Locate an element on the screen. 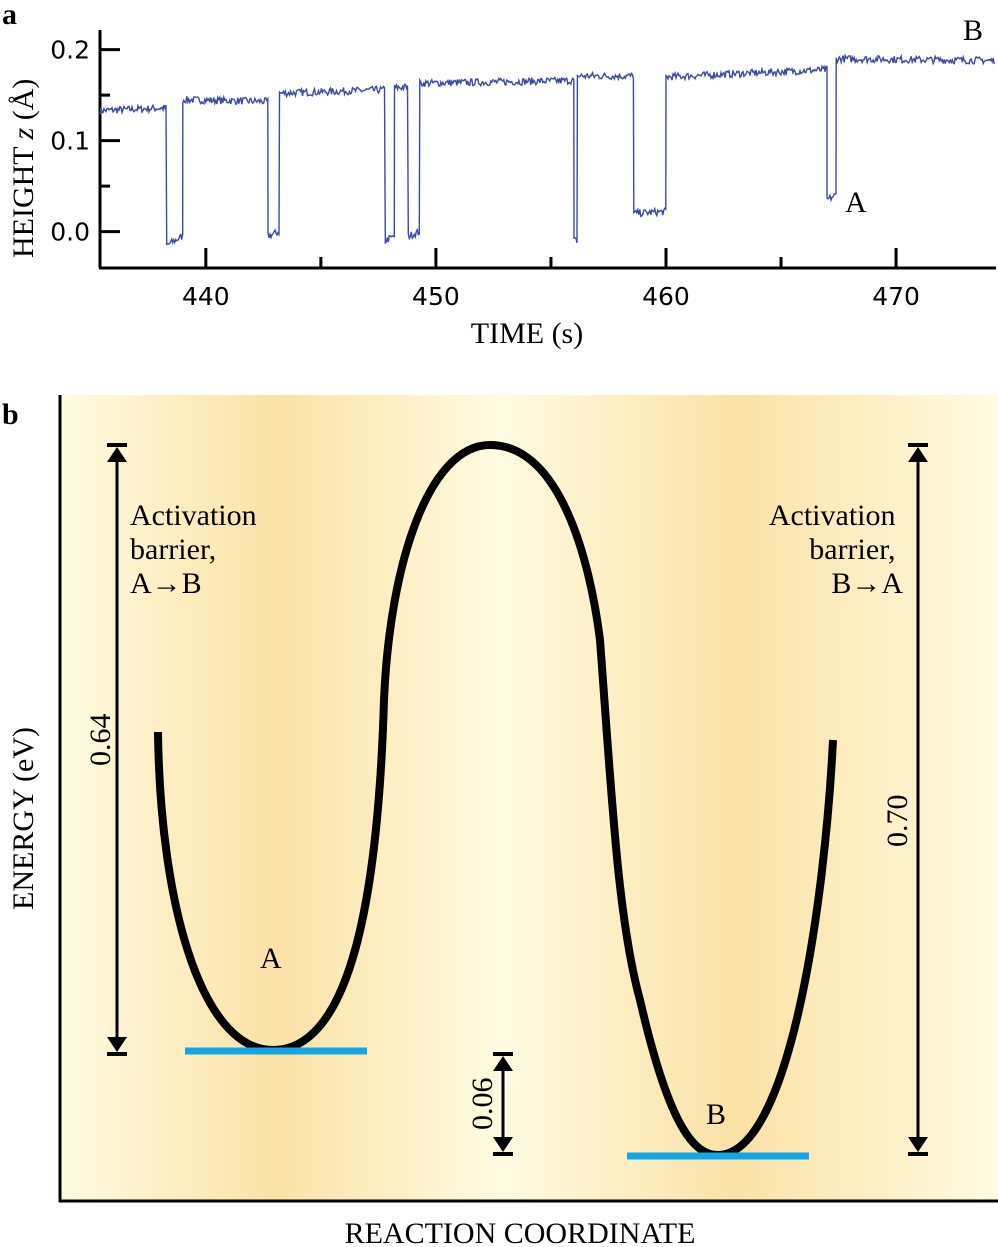 This screenshot has width=998, height=1247. x-tick-label: 460 is located at coordinates (666, 296).